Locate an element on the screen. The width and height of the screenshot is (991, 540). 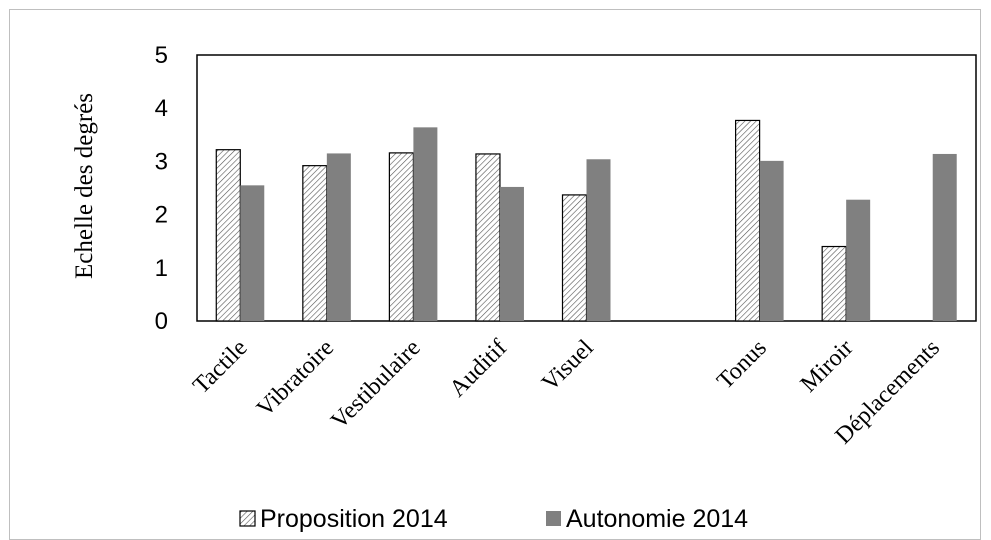
y-tick-label: 2 is located at coordinates (161, 215).